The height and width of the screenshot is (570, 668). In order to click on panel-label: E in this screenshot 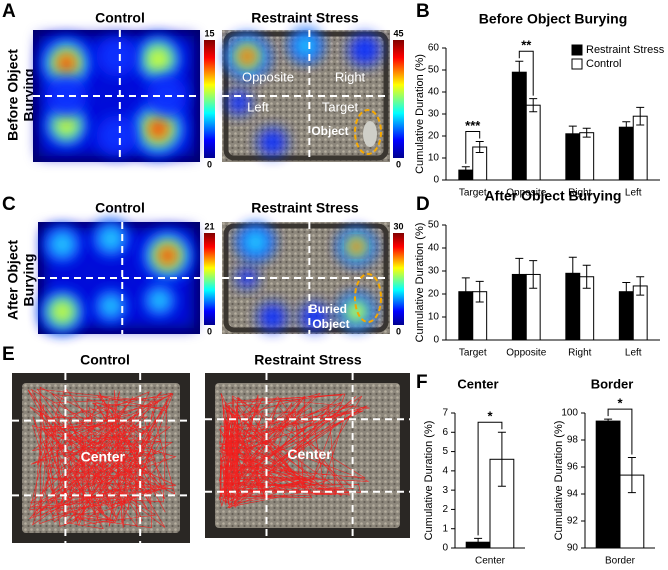, I will do `click(8, 354)`.